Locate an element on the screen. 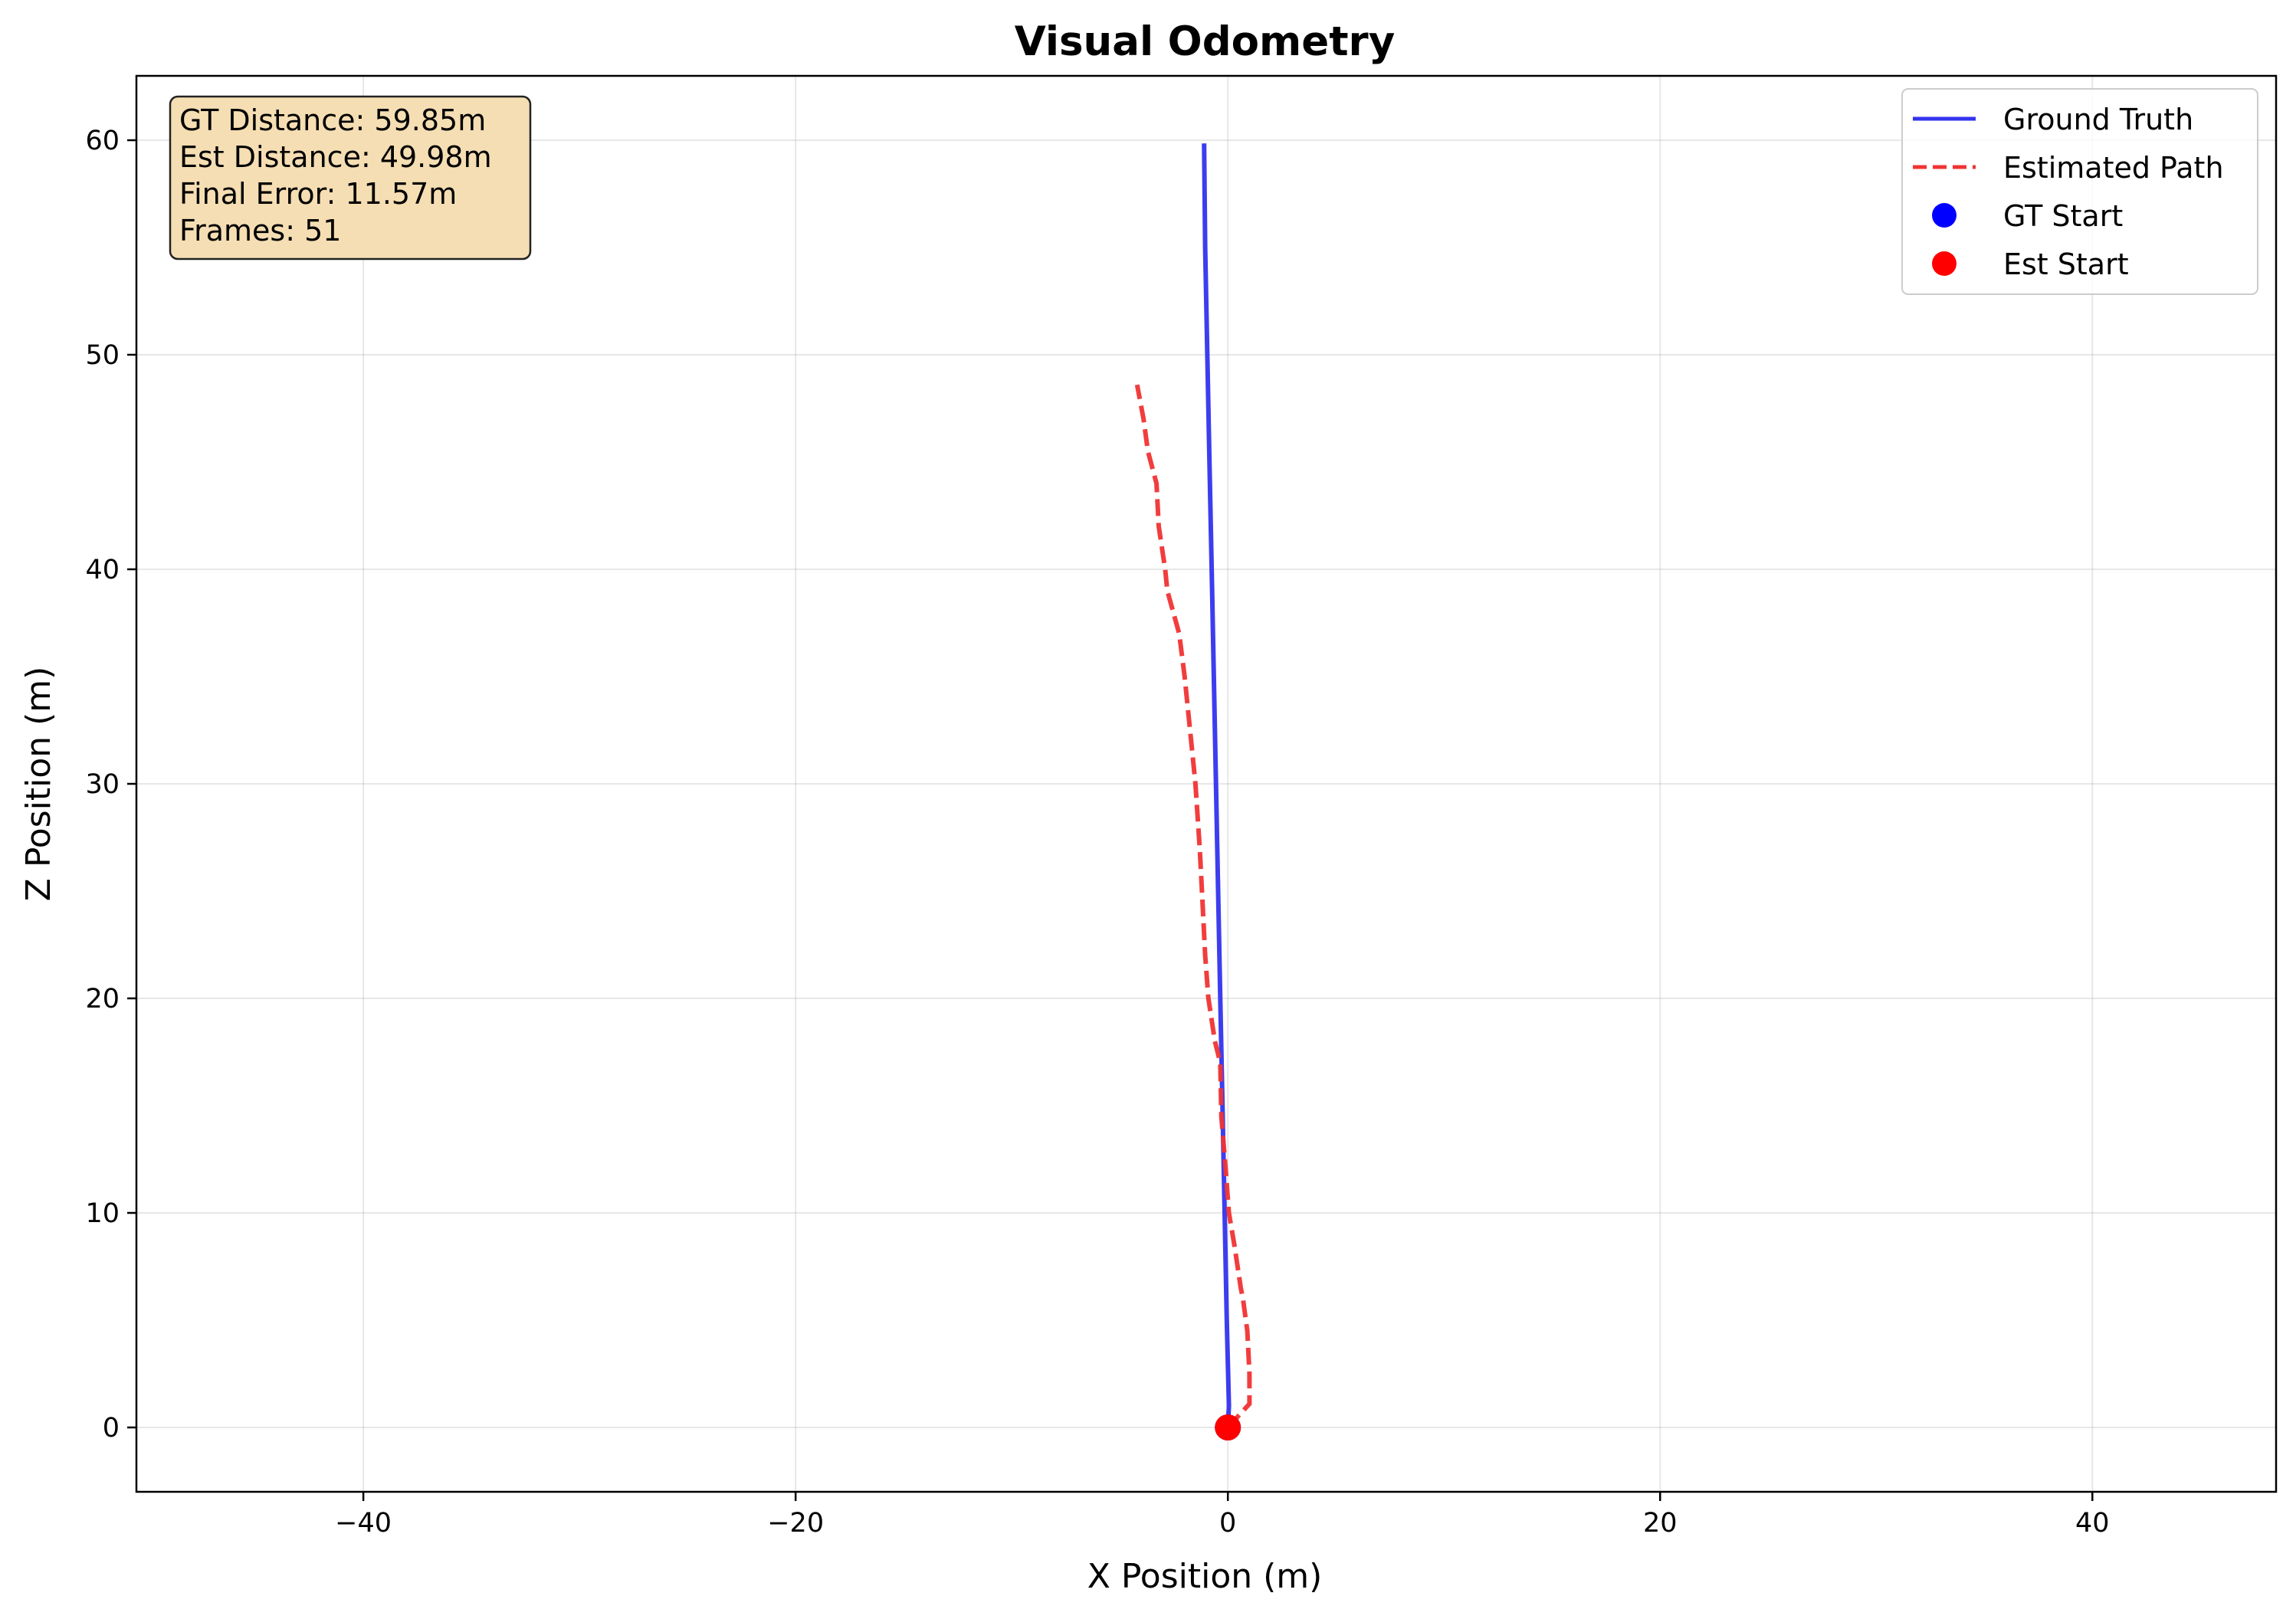  legend-box is located at coordinates (2079, 191).